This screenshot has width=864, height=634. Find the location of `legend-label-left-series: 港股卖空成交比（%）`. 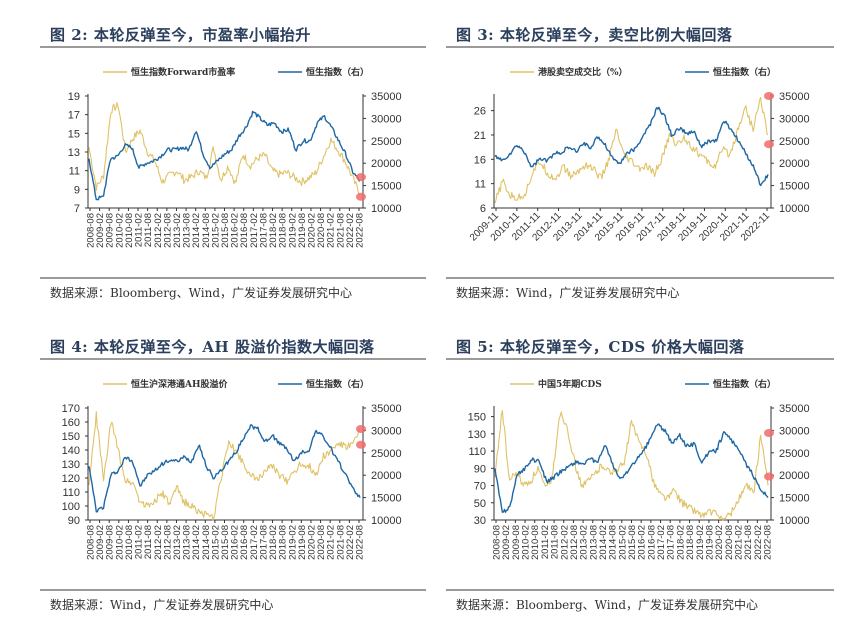

legend-label-left-series: 港股卖空成交比（%） is located at coordinates (583, 72).